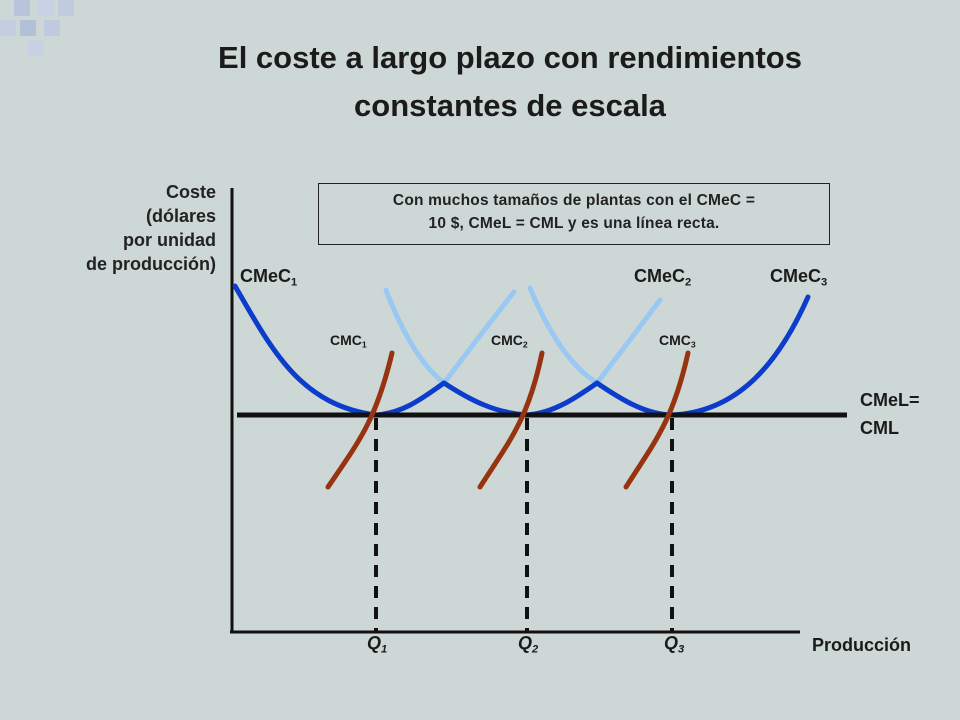 The image size is (960, 720). I want to click on cmc2-label: CMC2, so click(509, 341).